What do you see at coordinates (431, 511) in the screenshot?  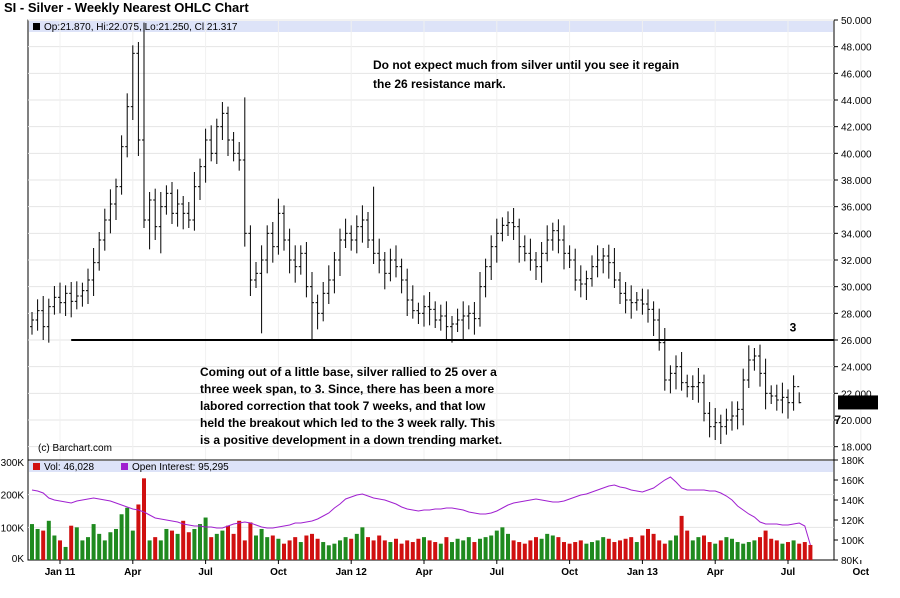 I see `volume-grid` at bounding box center [431, 511].